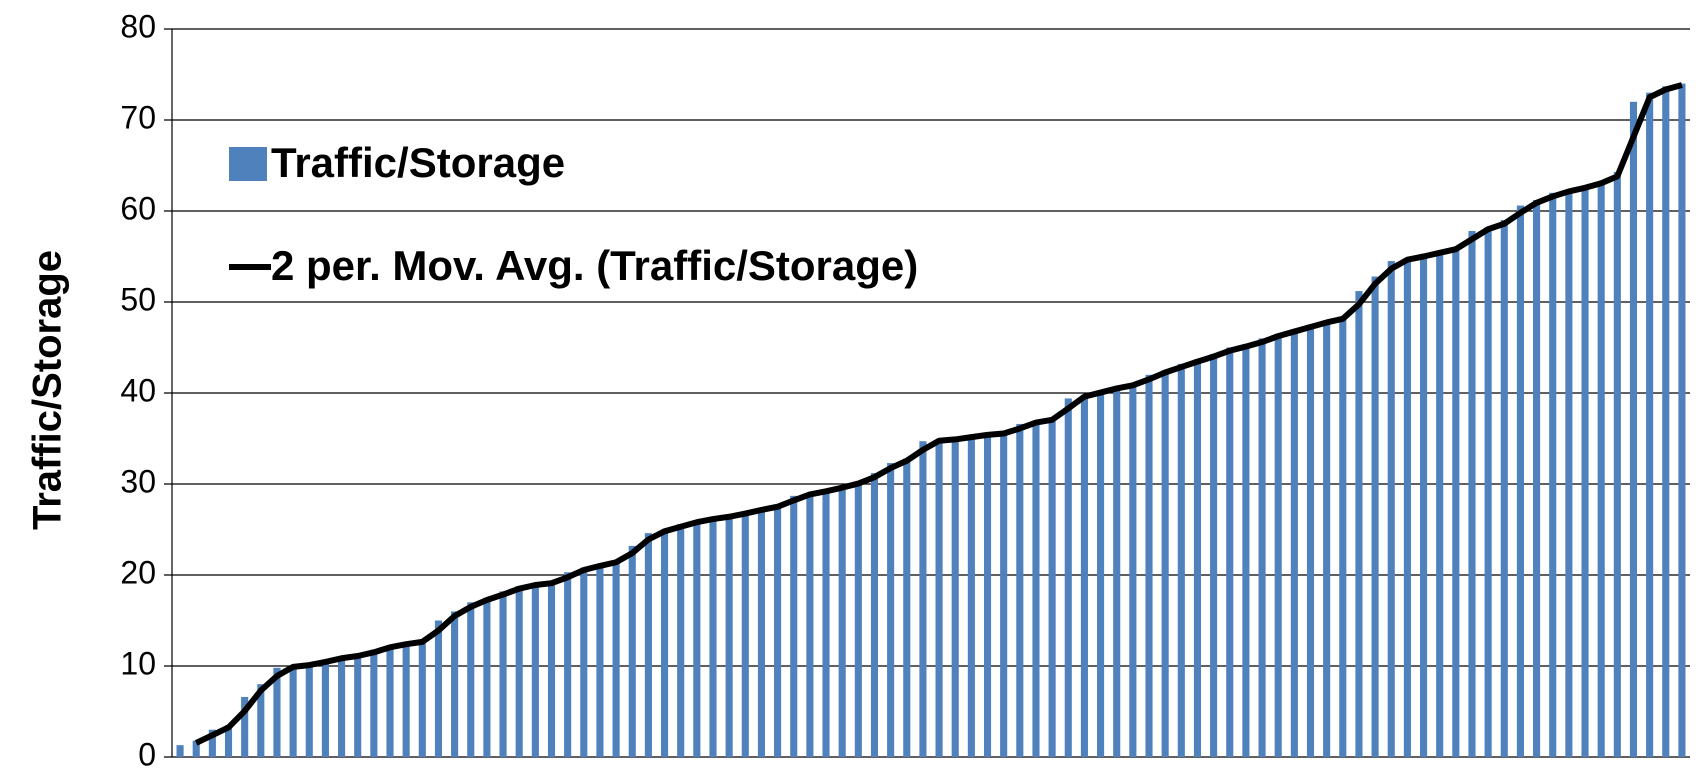 Image resolution: width=1699 pixels, height=780 pixels. Describe the element at coordinates (48, 390) in the screenshot. I see `y-axis-title: Traffic/Storage` at that location.